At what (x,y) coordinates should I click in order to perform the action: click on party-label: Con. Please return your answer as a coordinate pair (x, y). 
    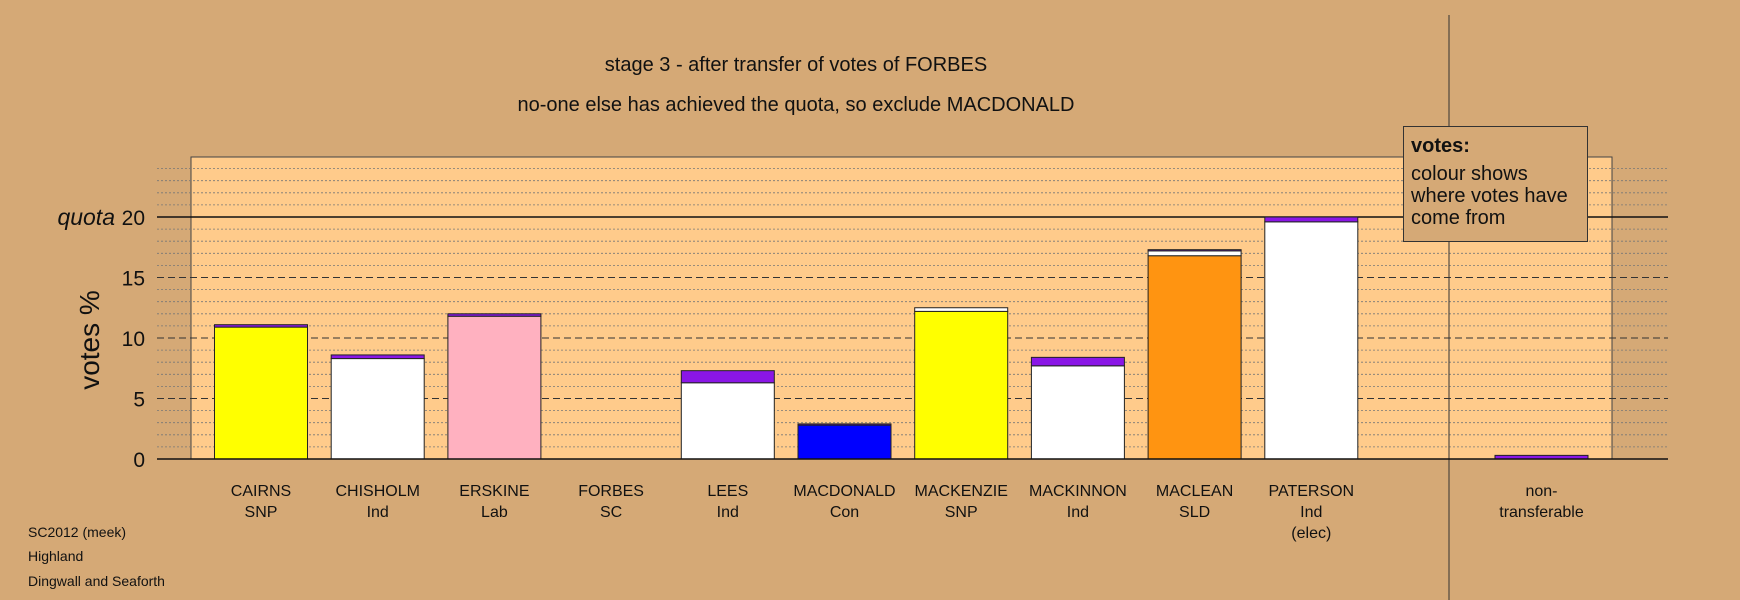
    Looking at the image, I should click on (844, 512).